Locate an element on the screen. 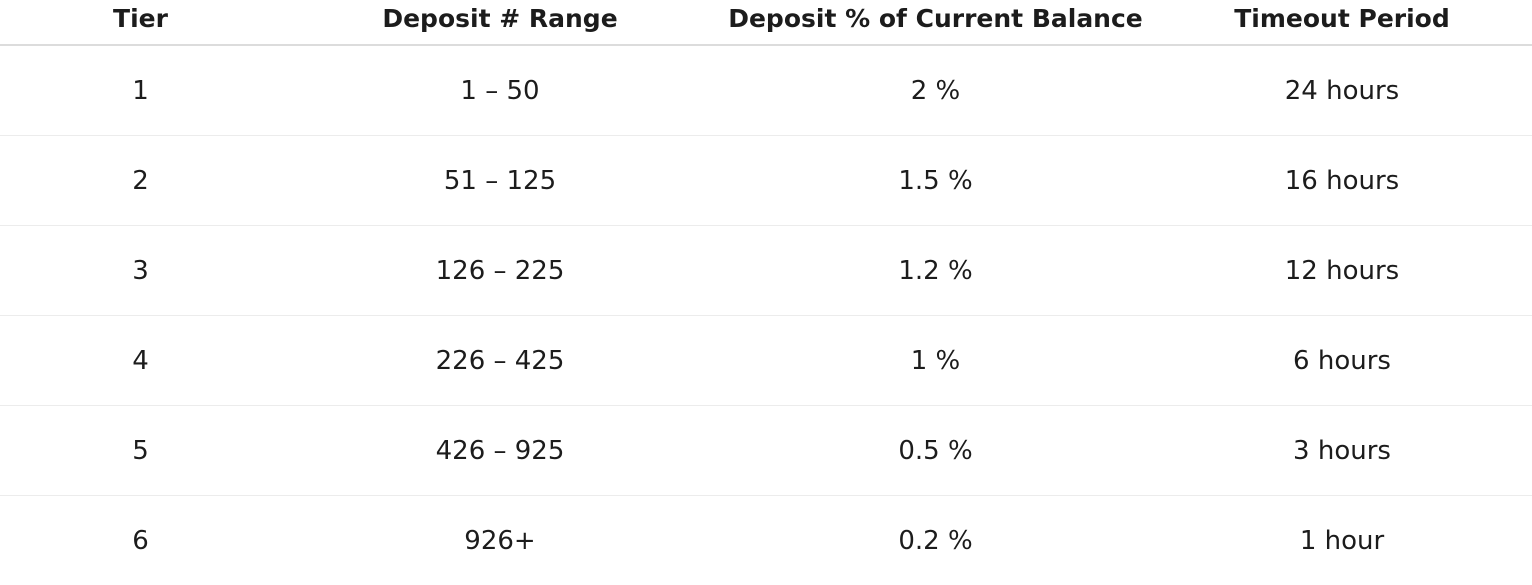 The height and width of the screenshot is (585, 1532). cell-deposit-range: 51 – 125 is located at coordinates (500, 181).